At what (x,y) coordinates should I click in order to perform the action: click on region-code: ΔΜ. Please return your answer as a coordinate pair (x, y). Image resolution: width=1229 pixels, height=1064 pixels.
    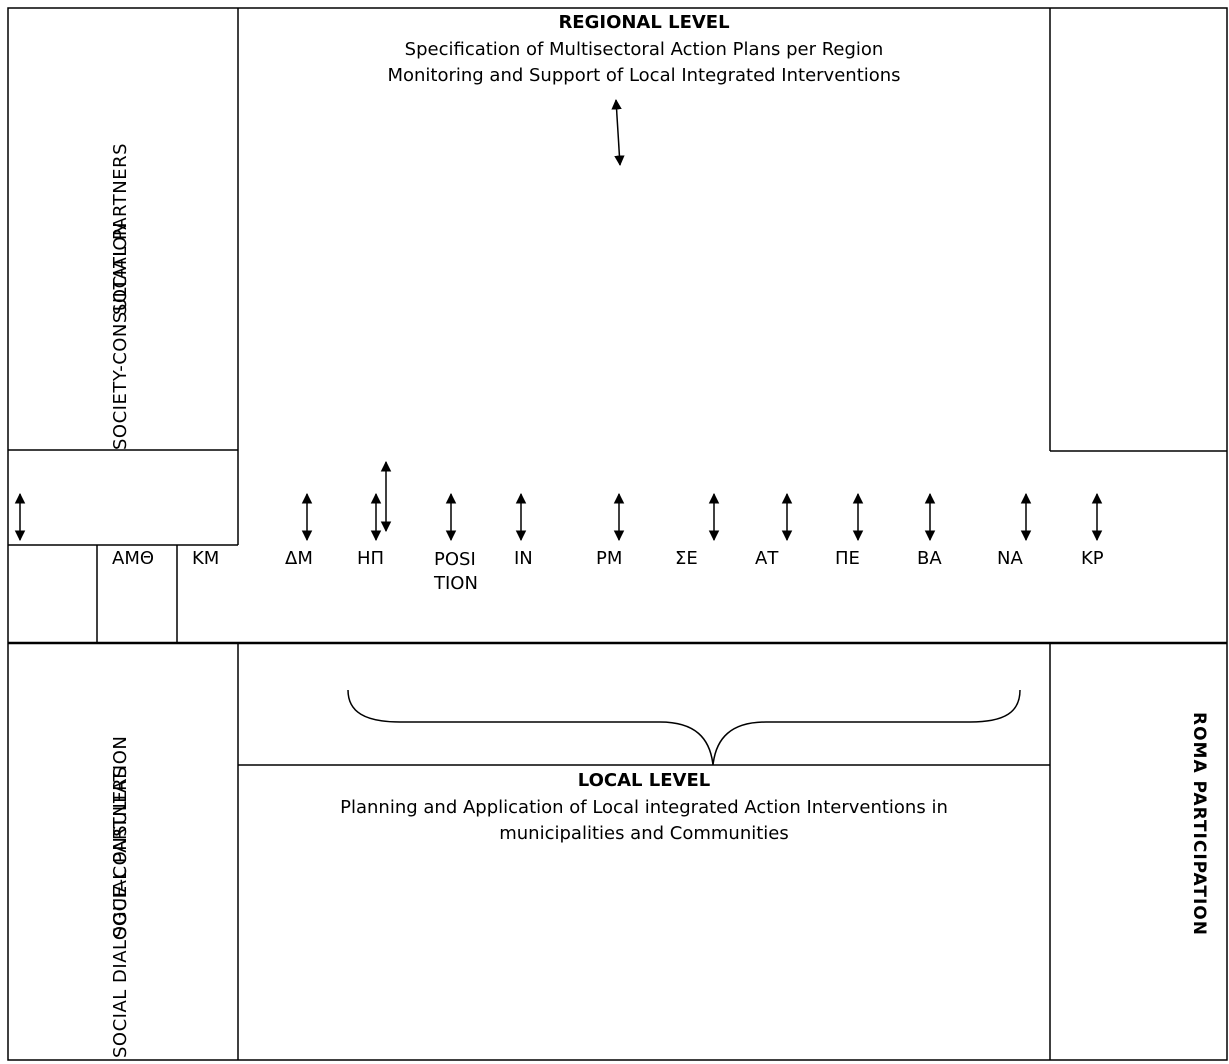
    Looking at the image, I should click on (299, 558).